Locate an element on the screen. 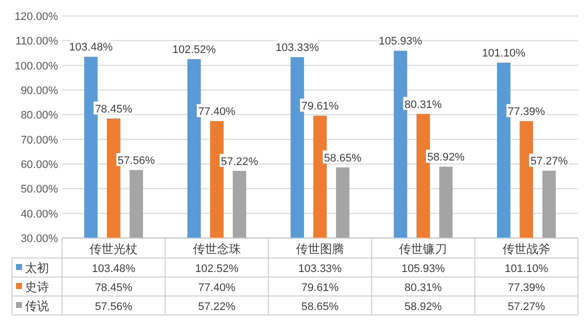 This screenshot has height=321, width=584. x-tick-label: 传世镰刀 is located at coordinates (423, 249).